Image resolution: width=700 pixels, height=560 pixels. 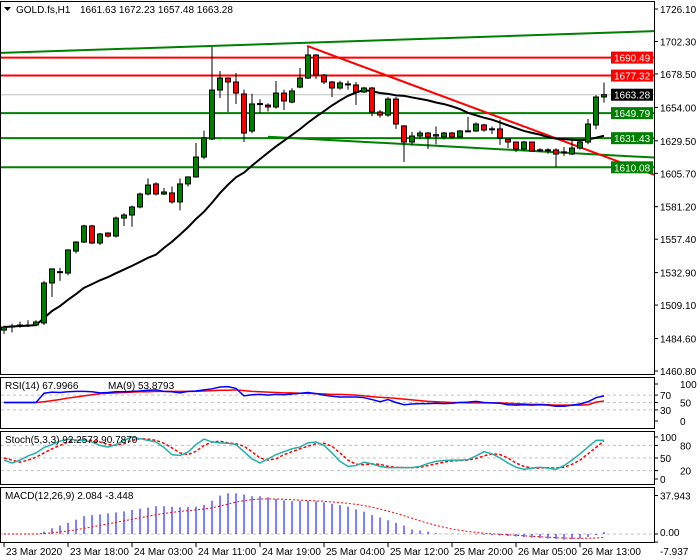 I want to click on price-level-text: 1663.28, so click(x=632, y=96).